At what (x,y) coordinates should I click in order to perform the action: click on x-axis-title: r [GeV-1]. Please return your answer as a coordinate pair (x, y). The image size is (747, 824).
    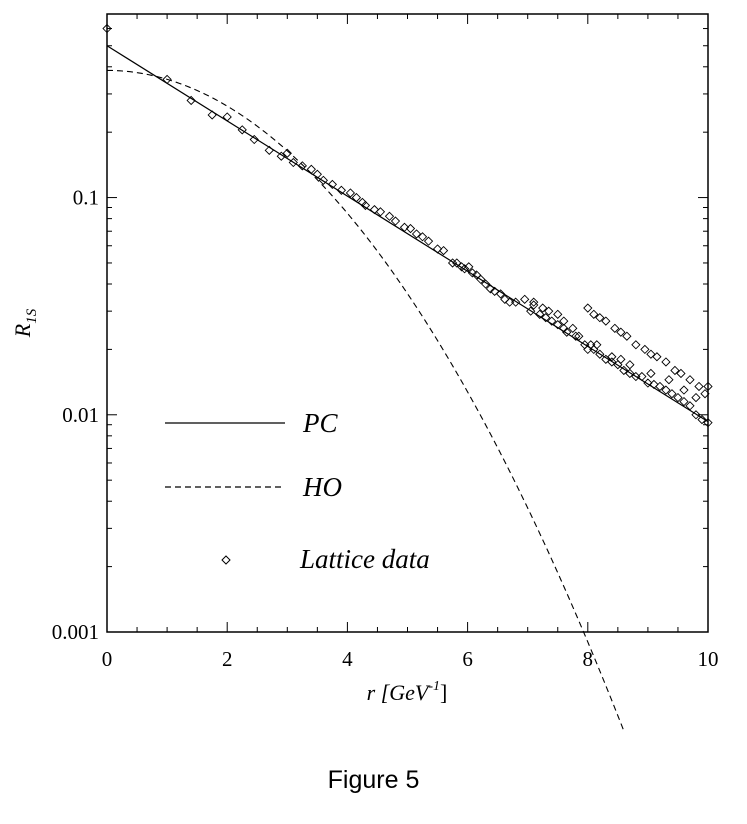
    Looking at the image, I should click on (407, 692).